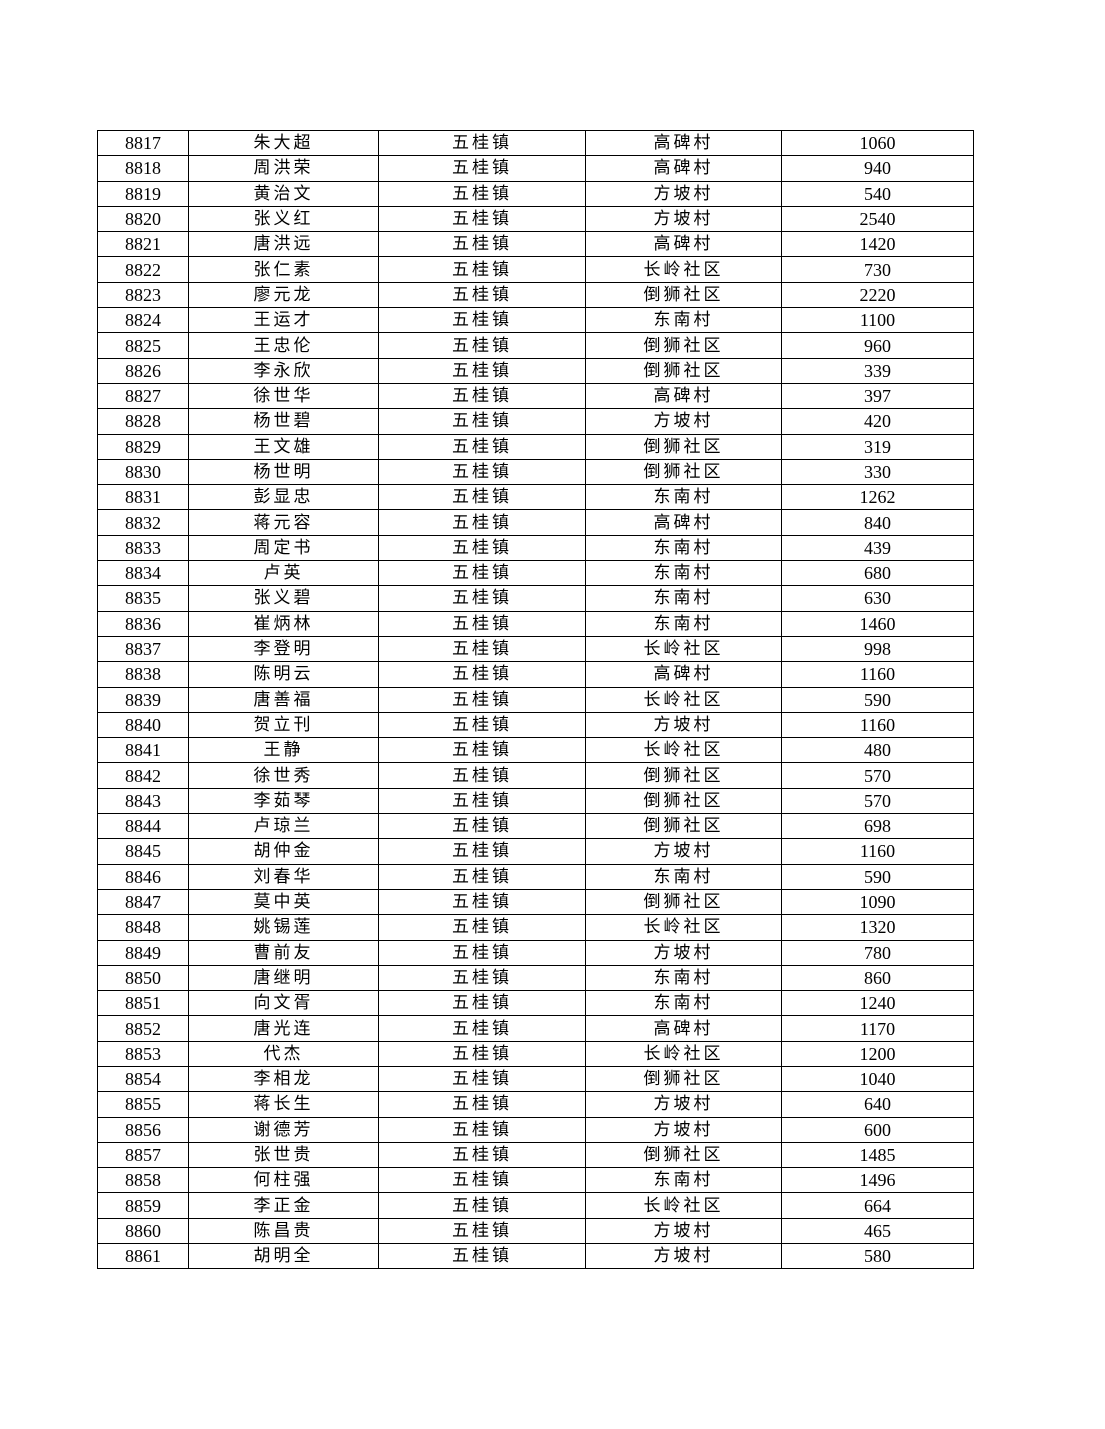 The width and height of the screenshot is (1105, 1429). Describe the element at coordinates (283, 1205) in the screenshot. I see `person-name-cell: 李正金` at that location.